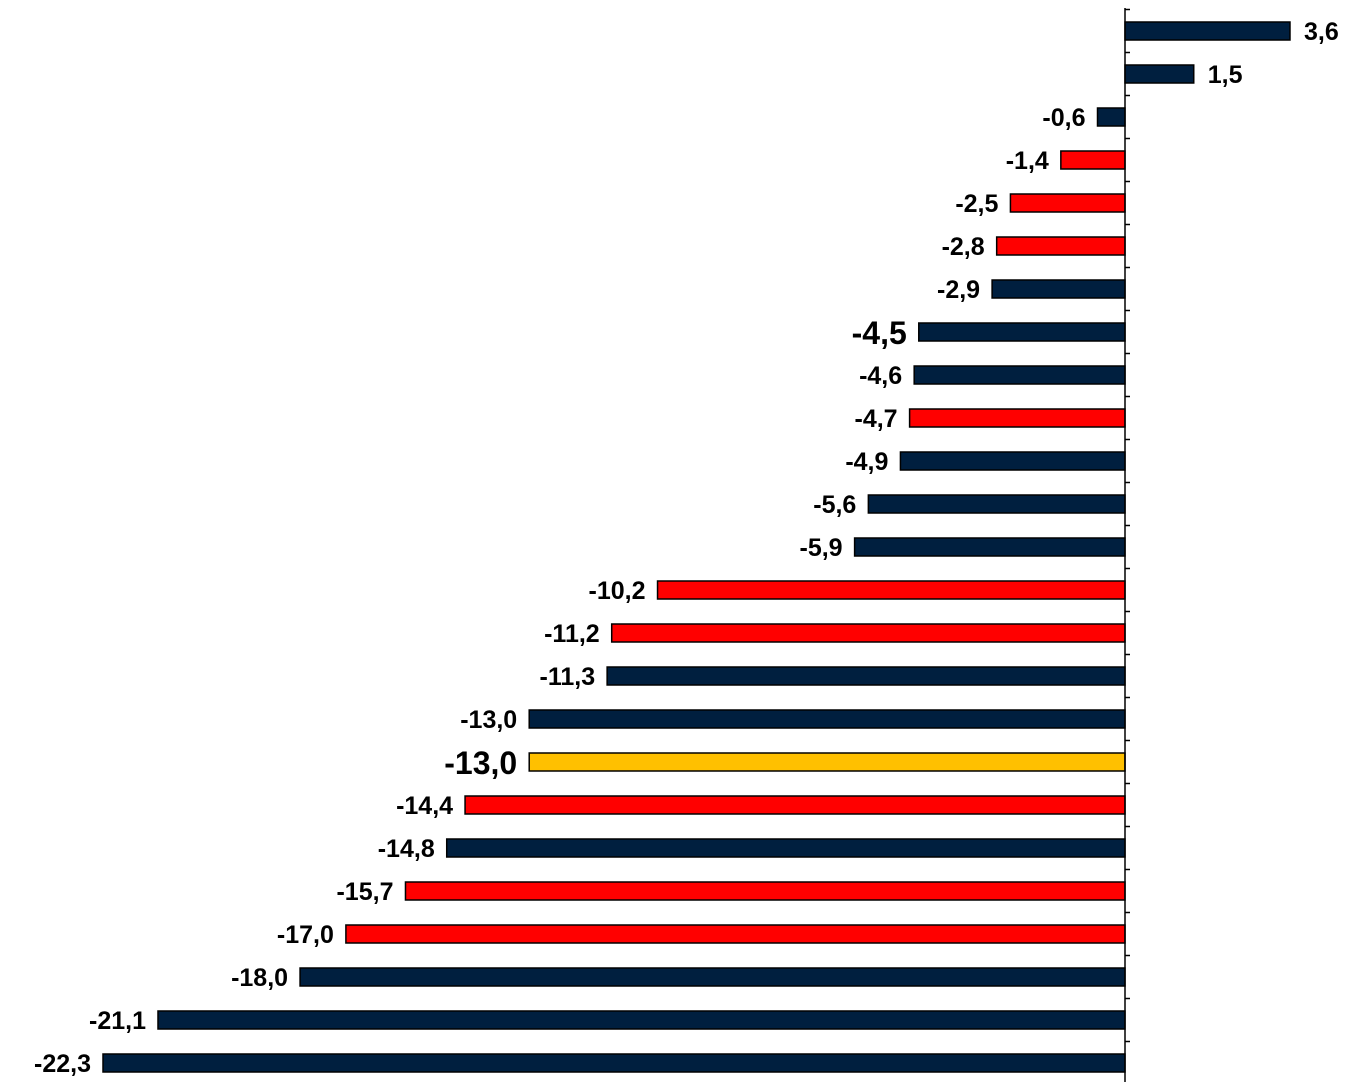 The height and width of the screenshot is (1082, 1359). What do you see at coordinates (572, 634) in the screenshot?
I see `data-label-14: -11,2` at bounding box center [572, 634].